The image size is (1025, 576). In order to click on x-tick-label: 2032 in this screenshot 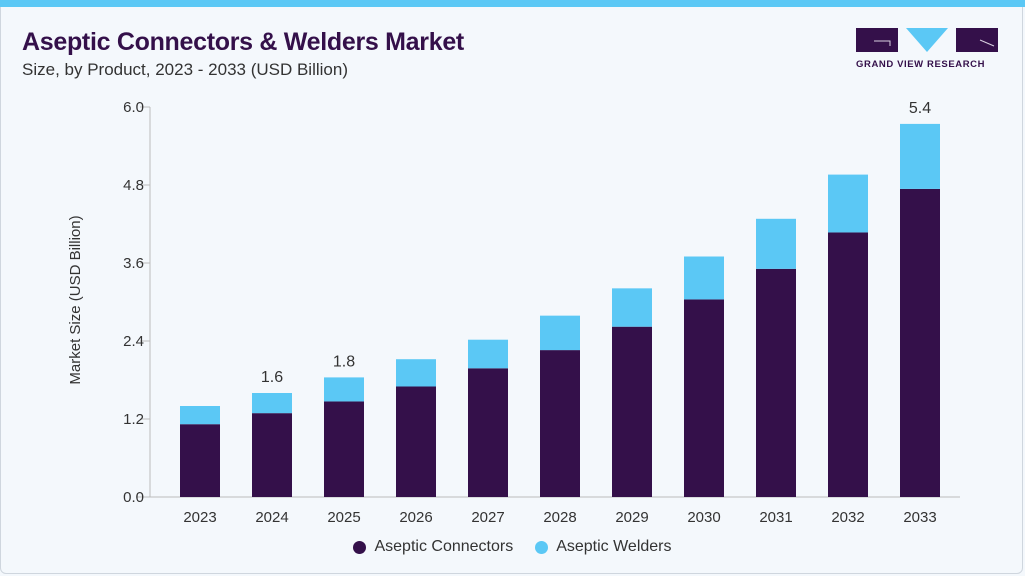, I will do `click(847, 517)`.